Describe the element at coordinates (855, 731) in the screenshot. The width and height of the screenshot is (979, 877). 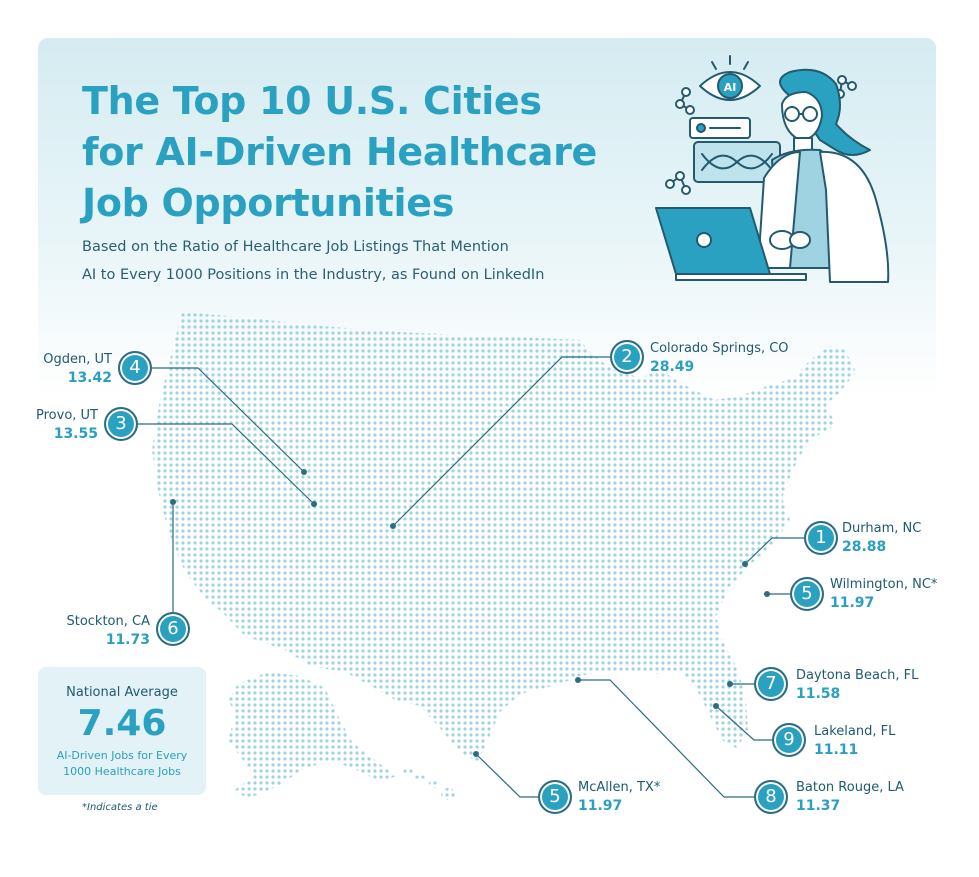
I see `city-name: Lakeland, FL` at that location.